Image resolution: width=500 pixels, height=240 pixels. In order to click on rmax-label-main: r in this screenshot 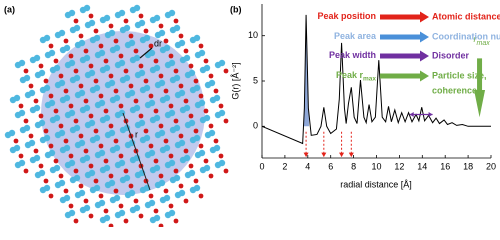, I will do `click(476, 40)`.